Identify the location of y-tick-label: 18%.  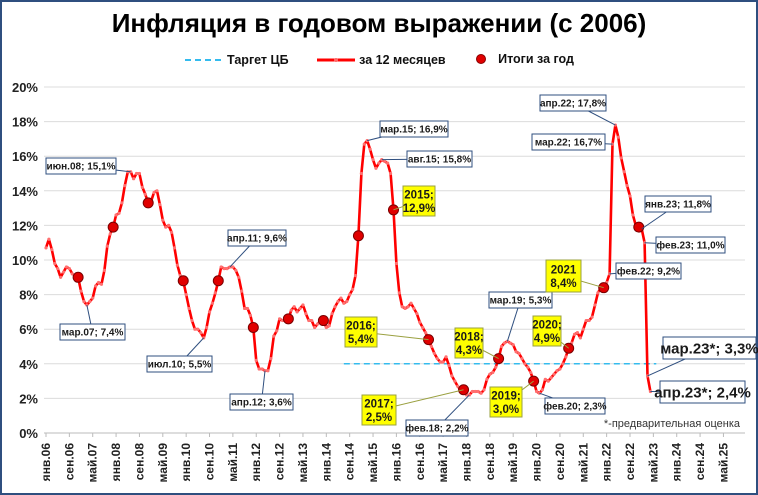
(25, 122).